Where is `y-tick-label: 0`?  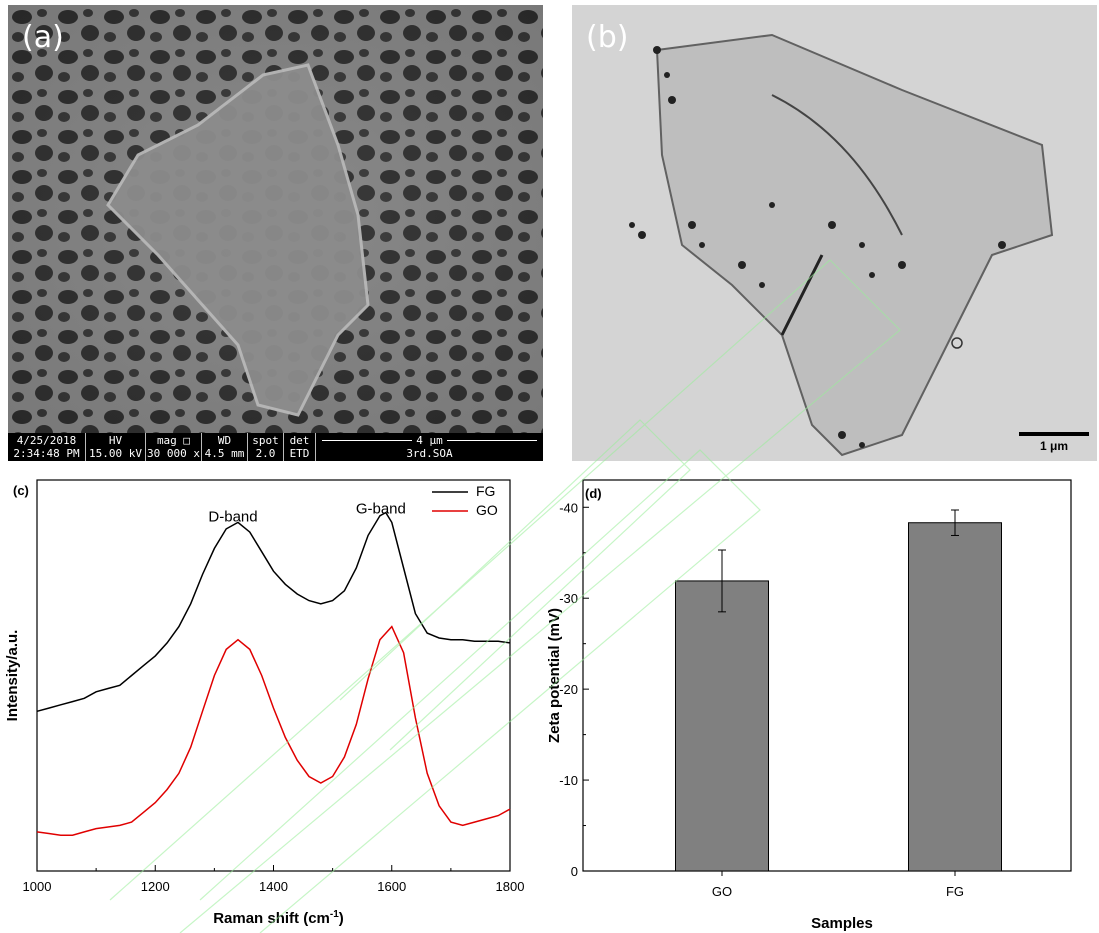
y-tick-label: 0 is located at coordinates (574, 871).